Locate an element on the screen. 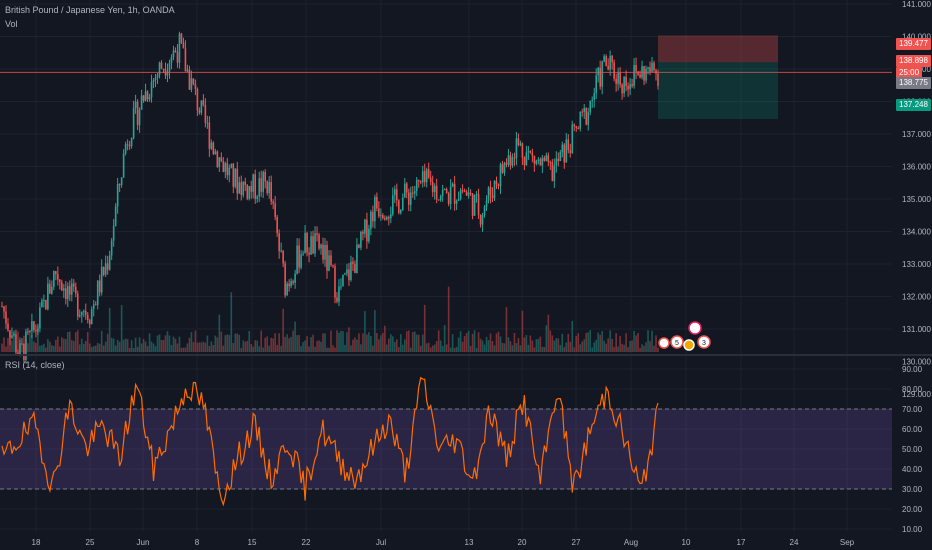 The width and height of the screenshot is (932, 550). event-flag-icon is located at coordinates (664, 343).